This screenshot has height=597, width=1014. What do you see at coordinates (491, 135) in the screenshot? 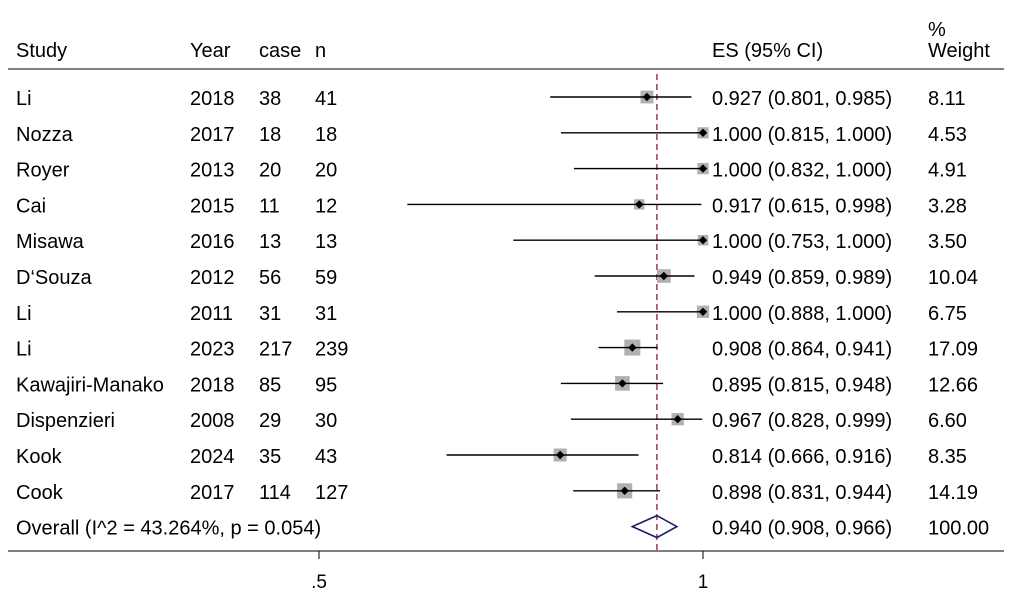
I see `study-row: Nozza 2017 18 18 1.000 (0.815, 1.000) 4.53` at bounding box center [491, 135].